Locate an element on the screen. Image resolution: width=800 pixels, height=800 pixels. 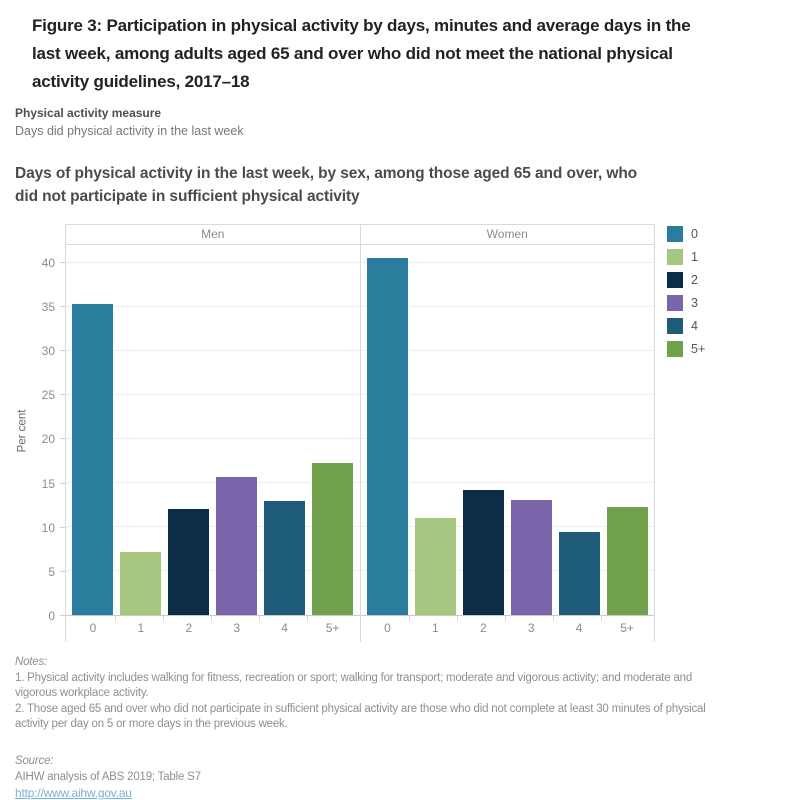
source-text: AIHW analysis of ABS 2019; Table S7 is located at coordinates (108, 776).